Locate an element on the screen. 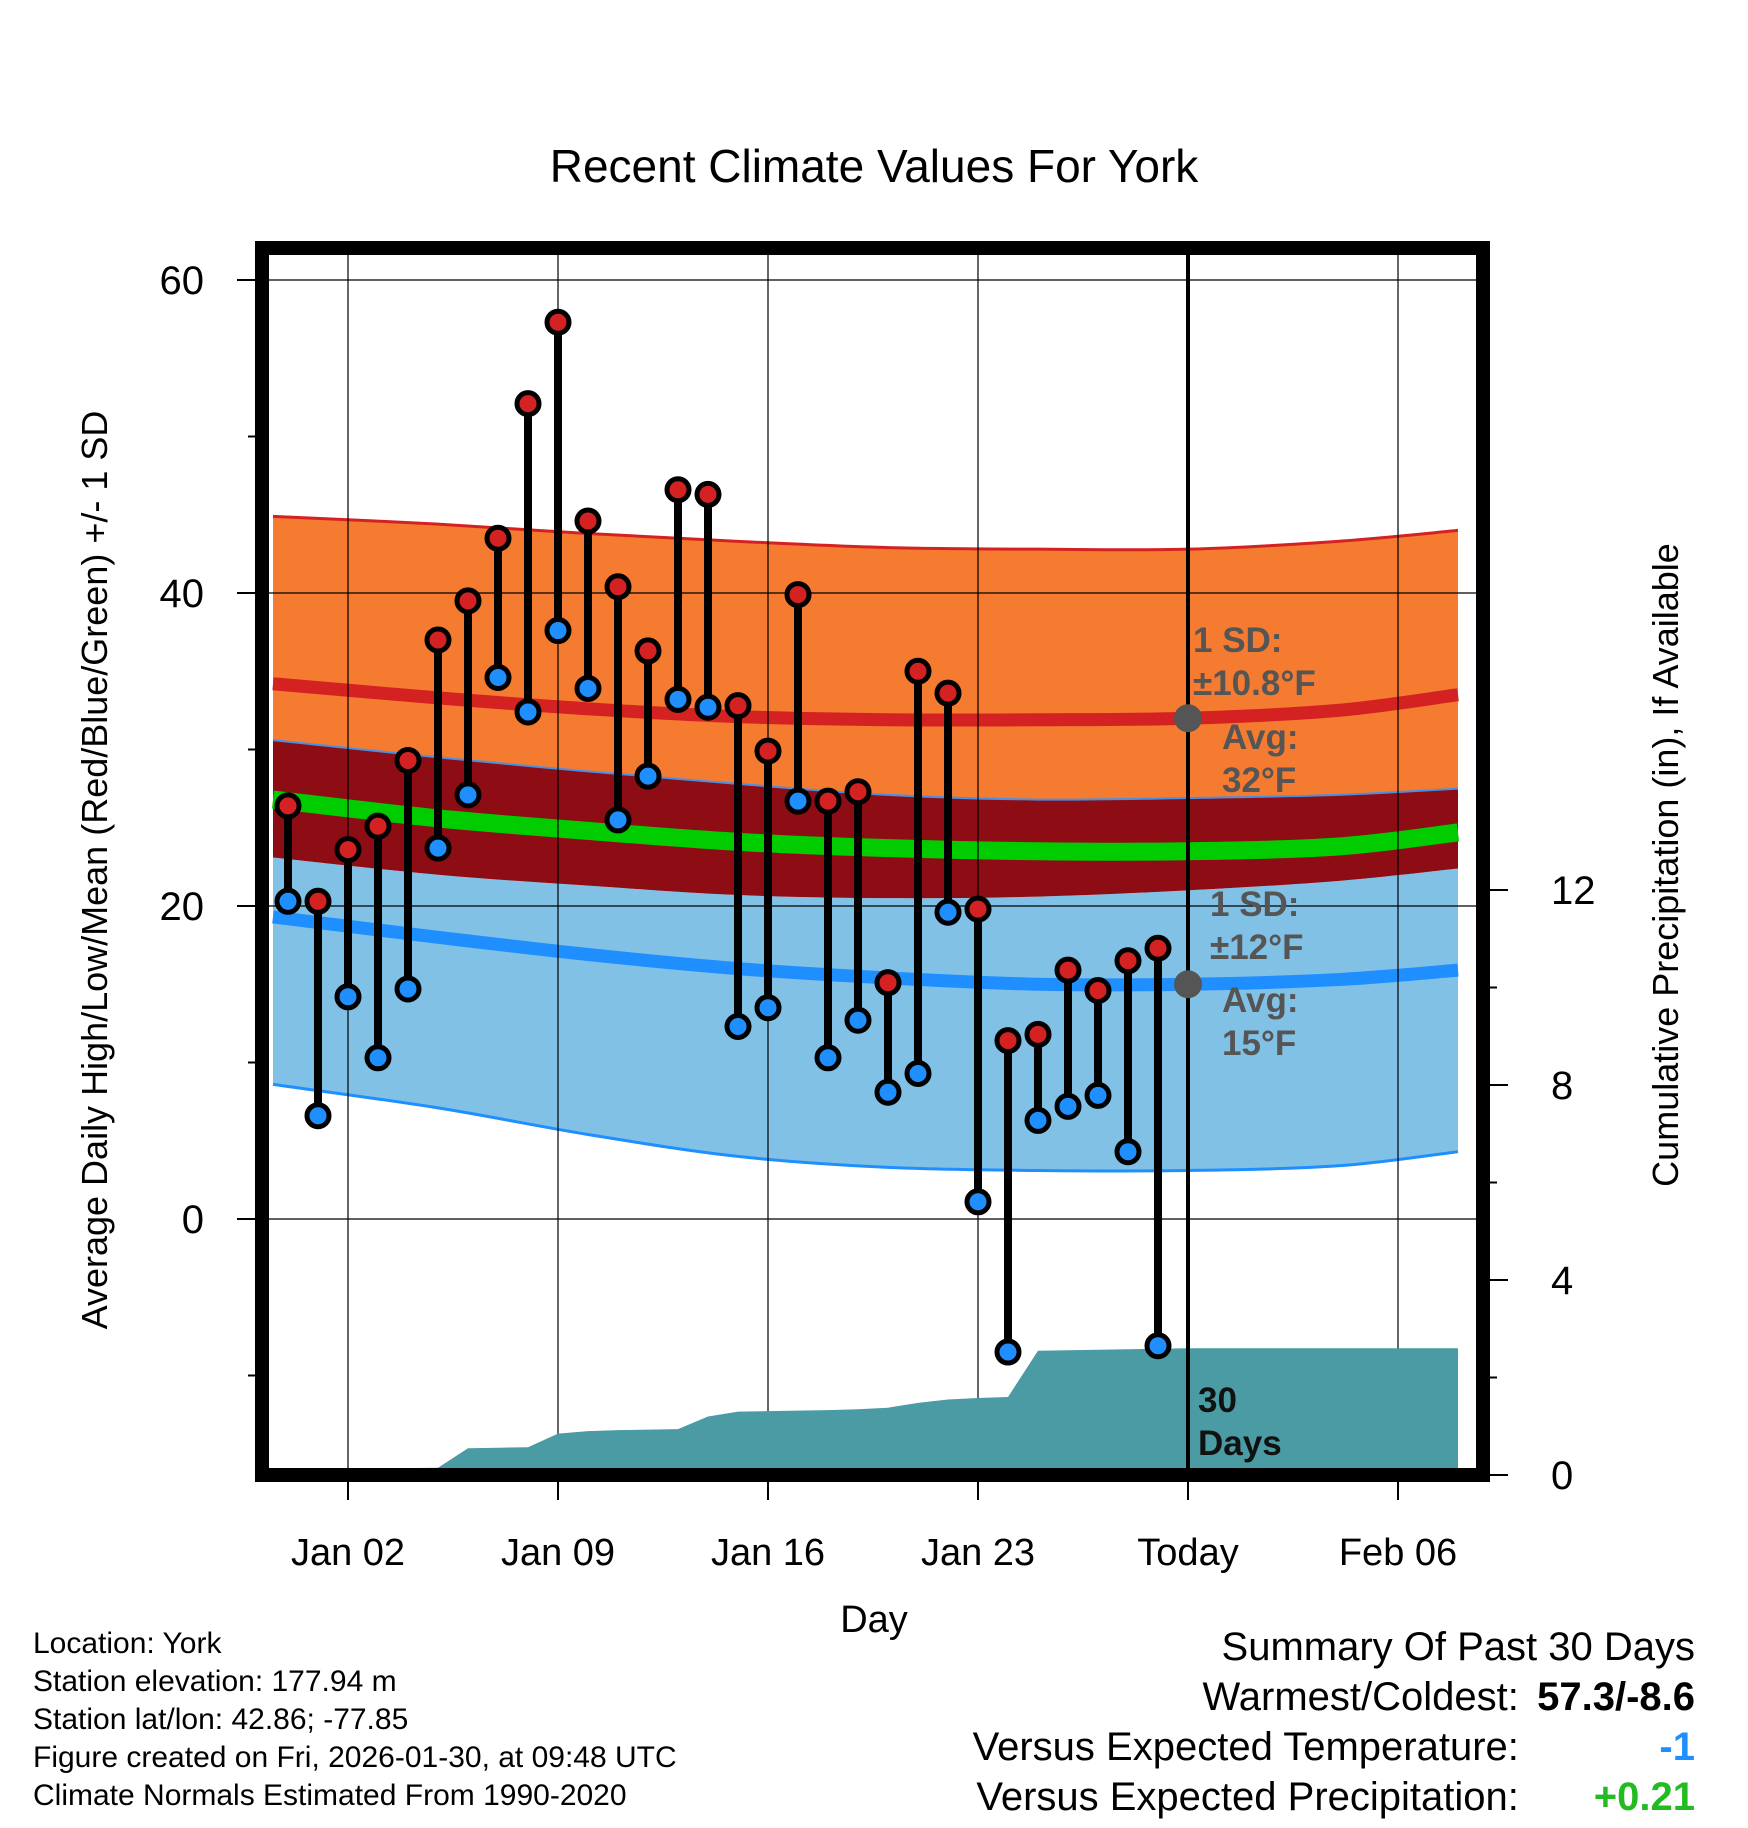  latlon-text: Station lat/lon: 42.86; -77.85 is located at coordinates (221, 1719).